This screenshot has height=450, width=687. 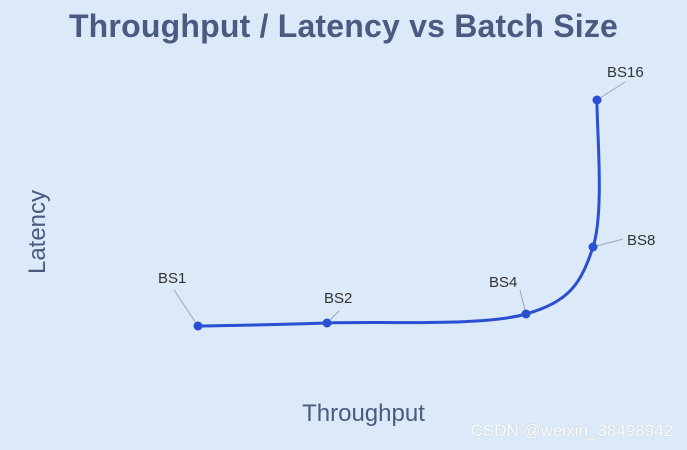 I want to click on data-label-bs4: BS4, so click(x=503, y=282).